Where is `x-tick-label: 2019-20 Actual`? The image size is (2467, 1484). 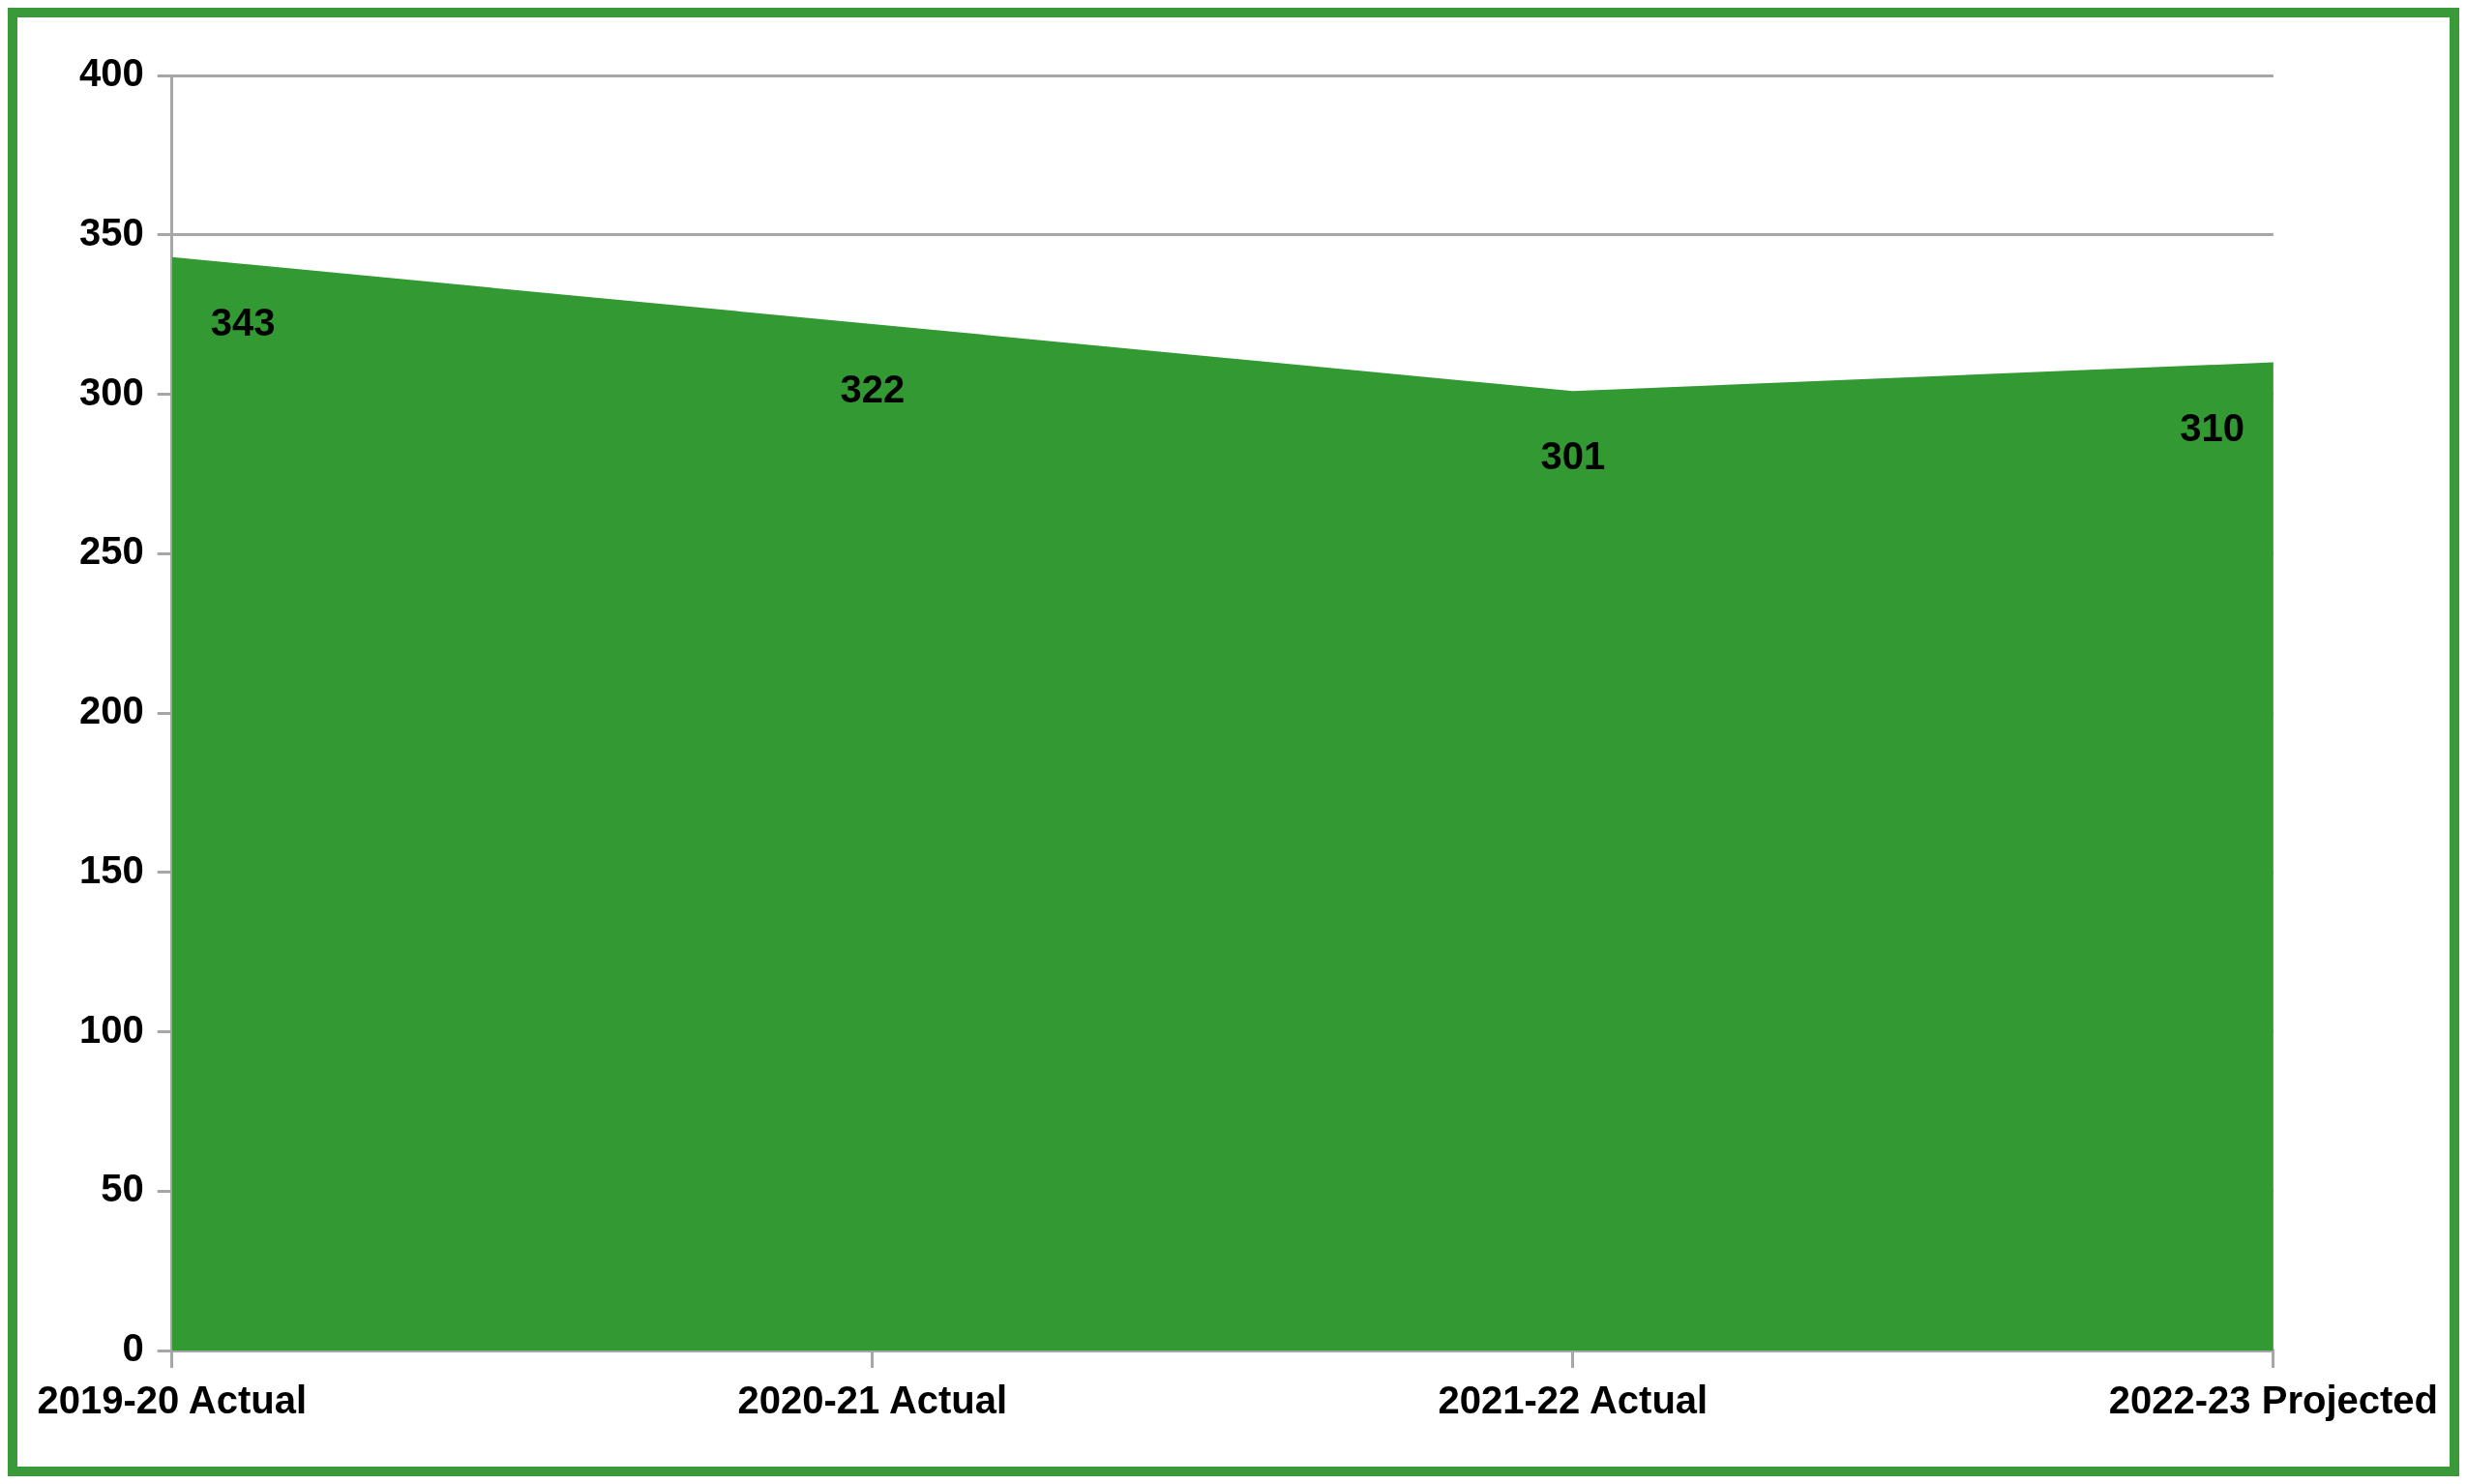
x-tick-label: 2019-20 Actual is located at coordinates (172, 1400).